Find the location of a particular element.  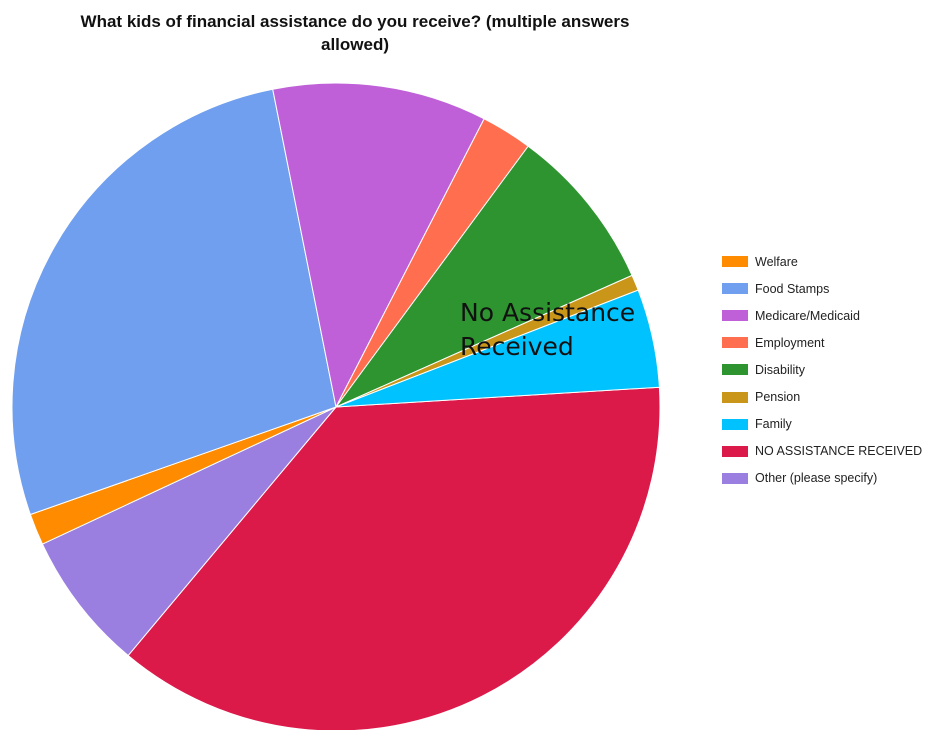

pie-annotation: No Assistance Received is located at coordinates (547, 330).